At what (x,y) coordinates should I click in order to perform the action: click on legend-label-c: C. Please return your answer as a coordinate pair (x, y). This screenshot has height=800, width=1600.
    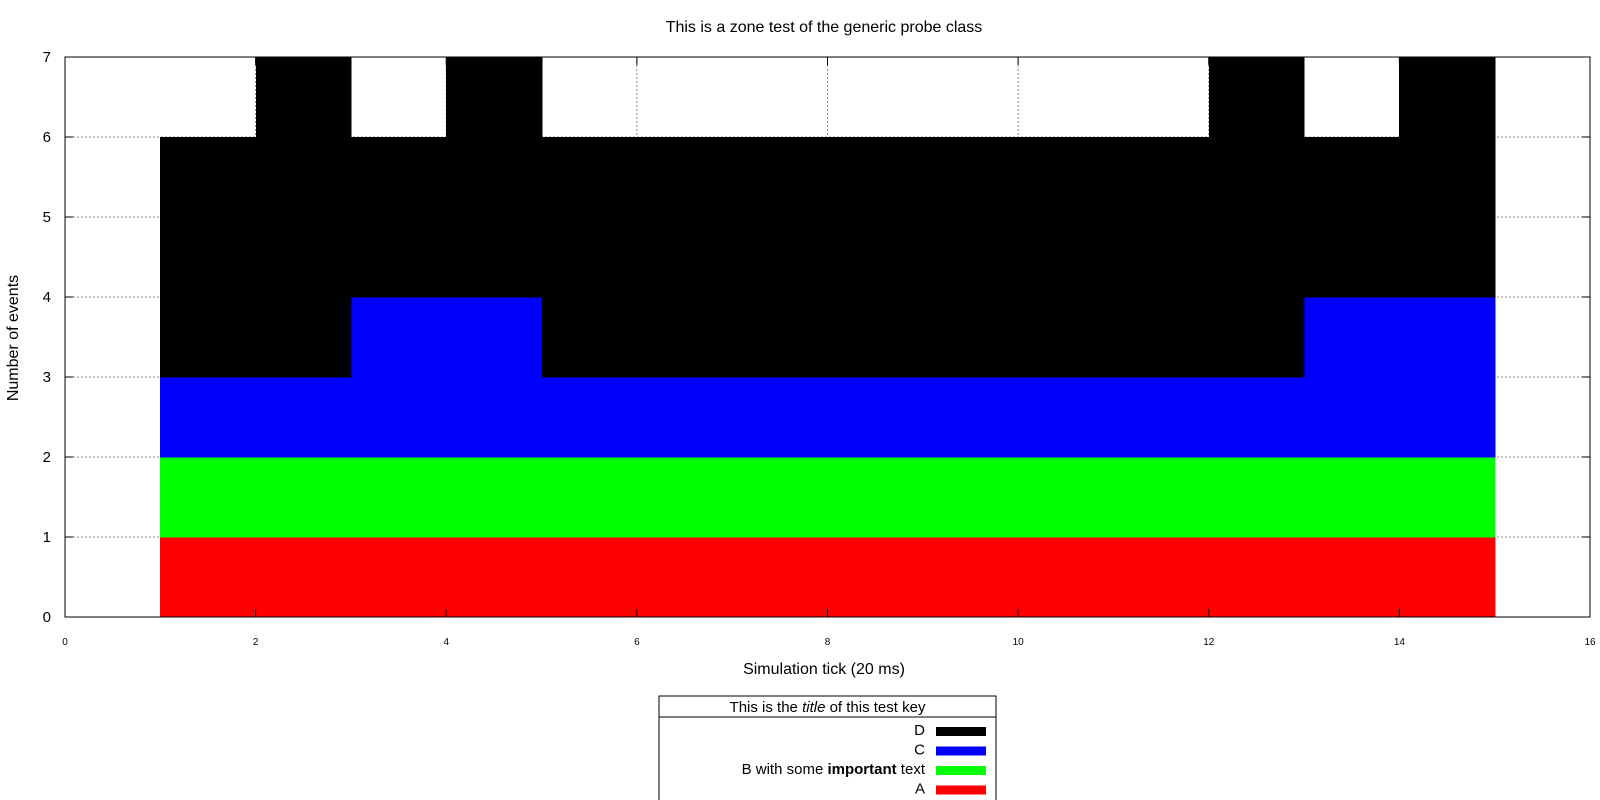
    Looking at the image, I should click on (919, 750).